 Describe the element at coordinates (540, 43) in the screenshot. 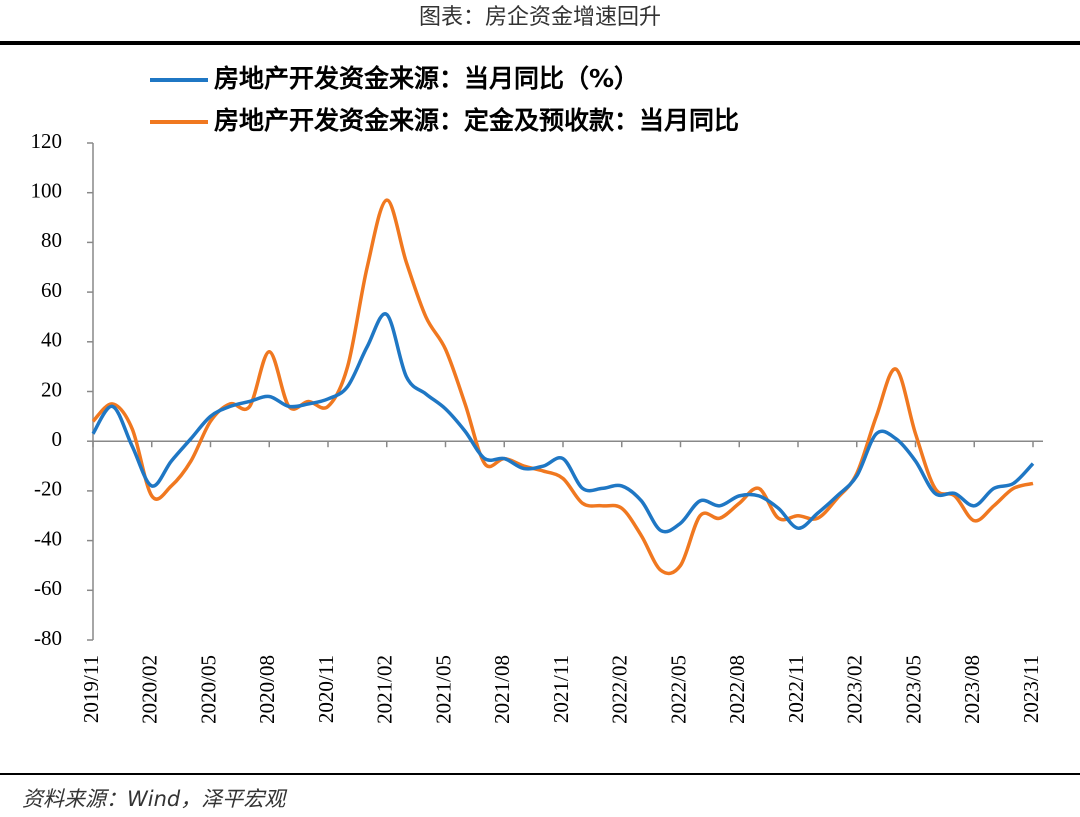

I see `top-rule` at that location.